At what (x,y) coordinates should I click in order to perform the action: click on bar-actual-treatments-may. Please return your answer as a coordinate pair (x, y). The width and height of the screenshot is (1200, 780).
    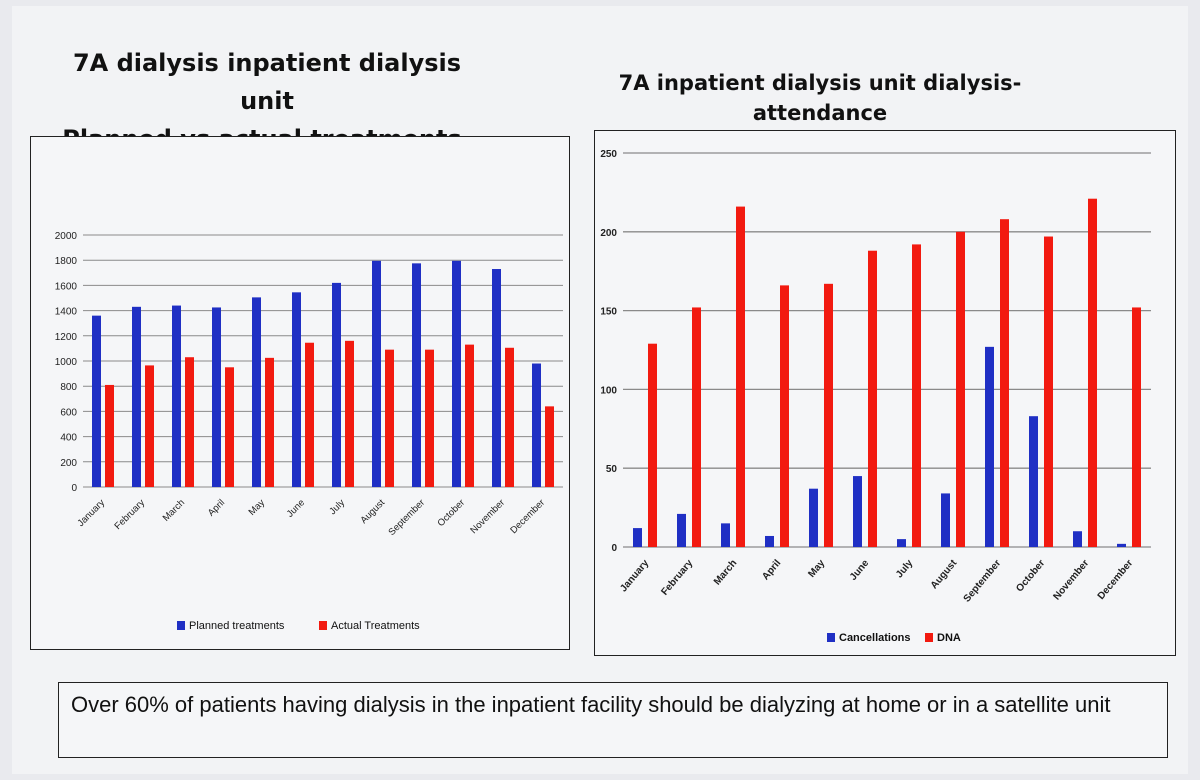
    Looking at the image, I should click on (269, 422).